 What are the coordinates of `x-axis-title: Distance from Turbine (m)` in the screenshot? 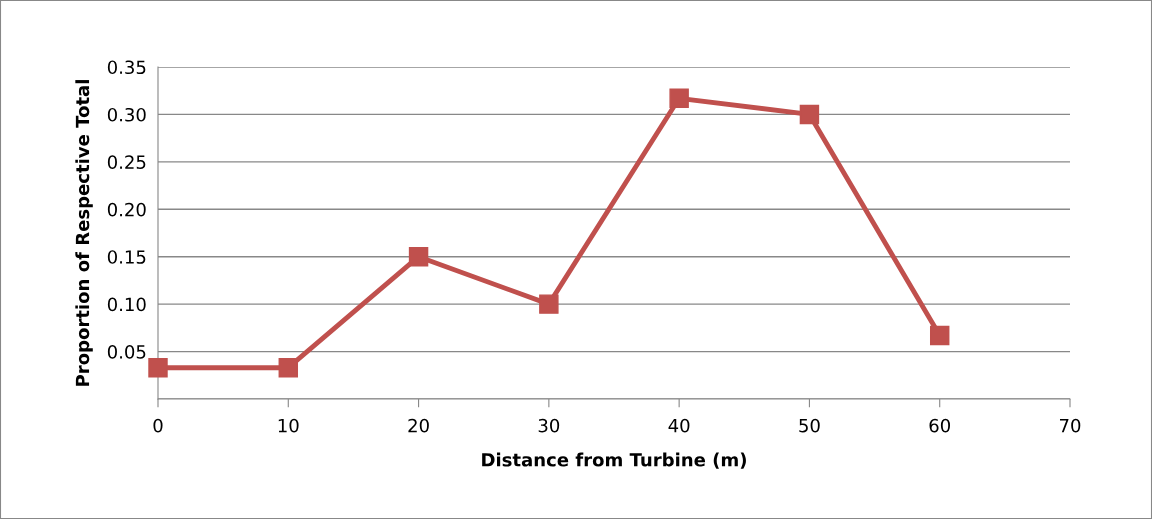 It's located at (614, 460).